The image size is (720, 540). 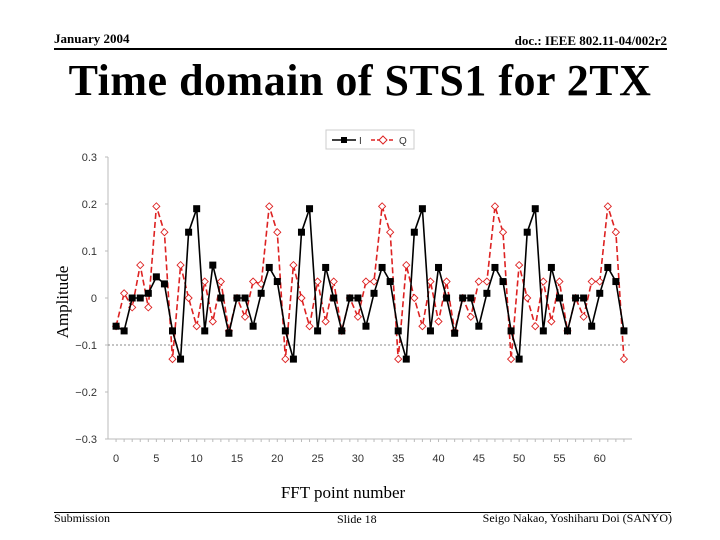 I want to click on x-tick-label: 5, so click(x=156, y=459).